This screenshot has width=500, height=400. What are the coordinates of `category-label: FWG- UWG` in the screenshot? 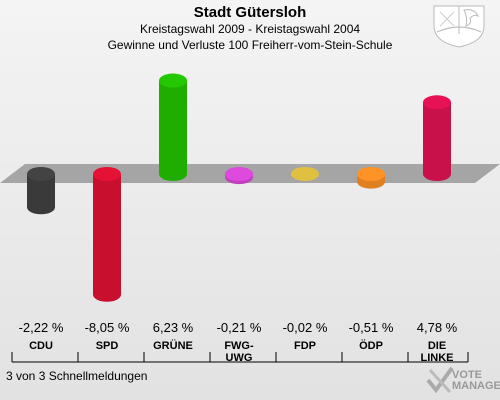 It's located at (239, 352).